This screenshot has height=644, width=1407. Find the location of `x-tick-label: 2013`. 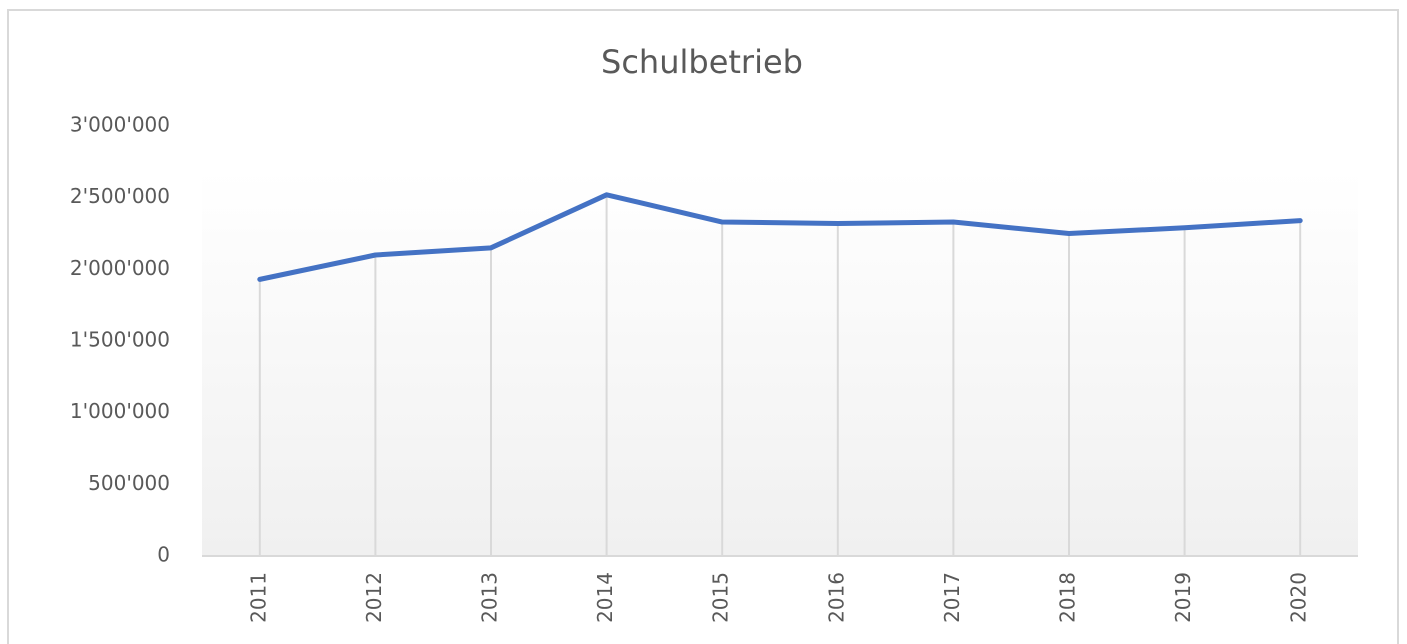

x-tick-label: 2013 is located at coordinates (490, 597).